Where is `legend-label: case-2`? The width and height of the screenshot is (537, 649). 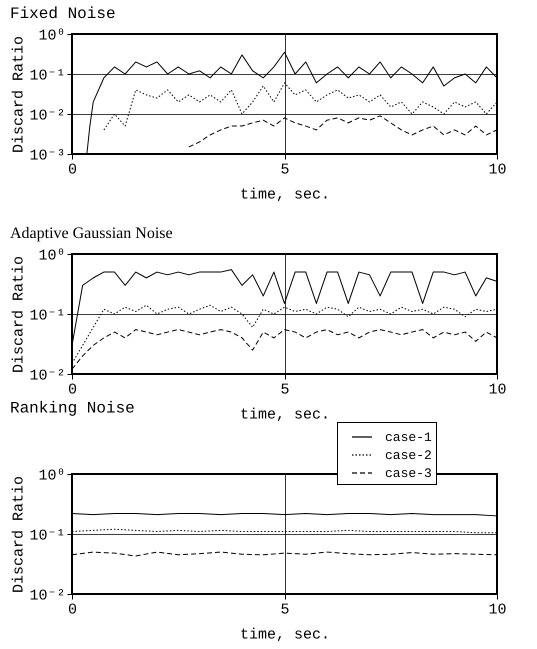 legend-label: case-2 is located at coordinates (408, 455).